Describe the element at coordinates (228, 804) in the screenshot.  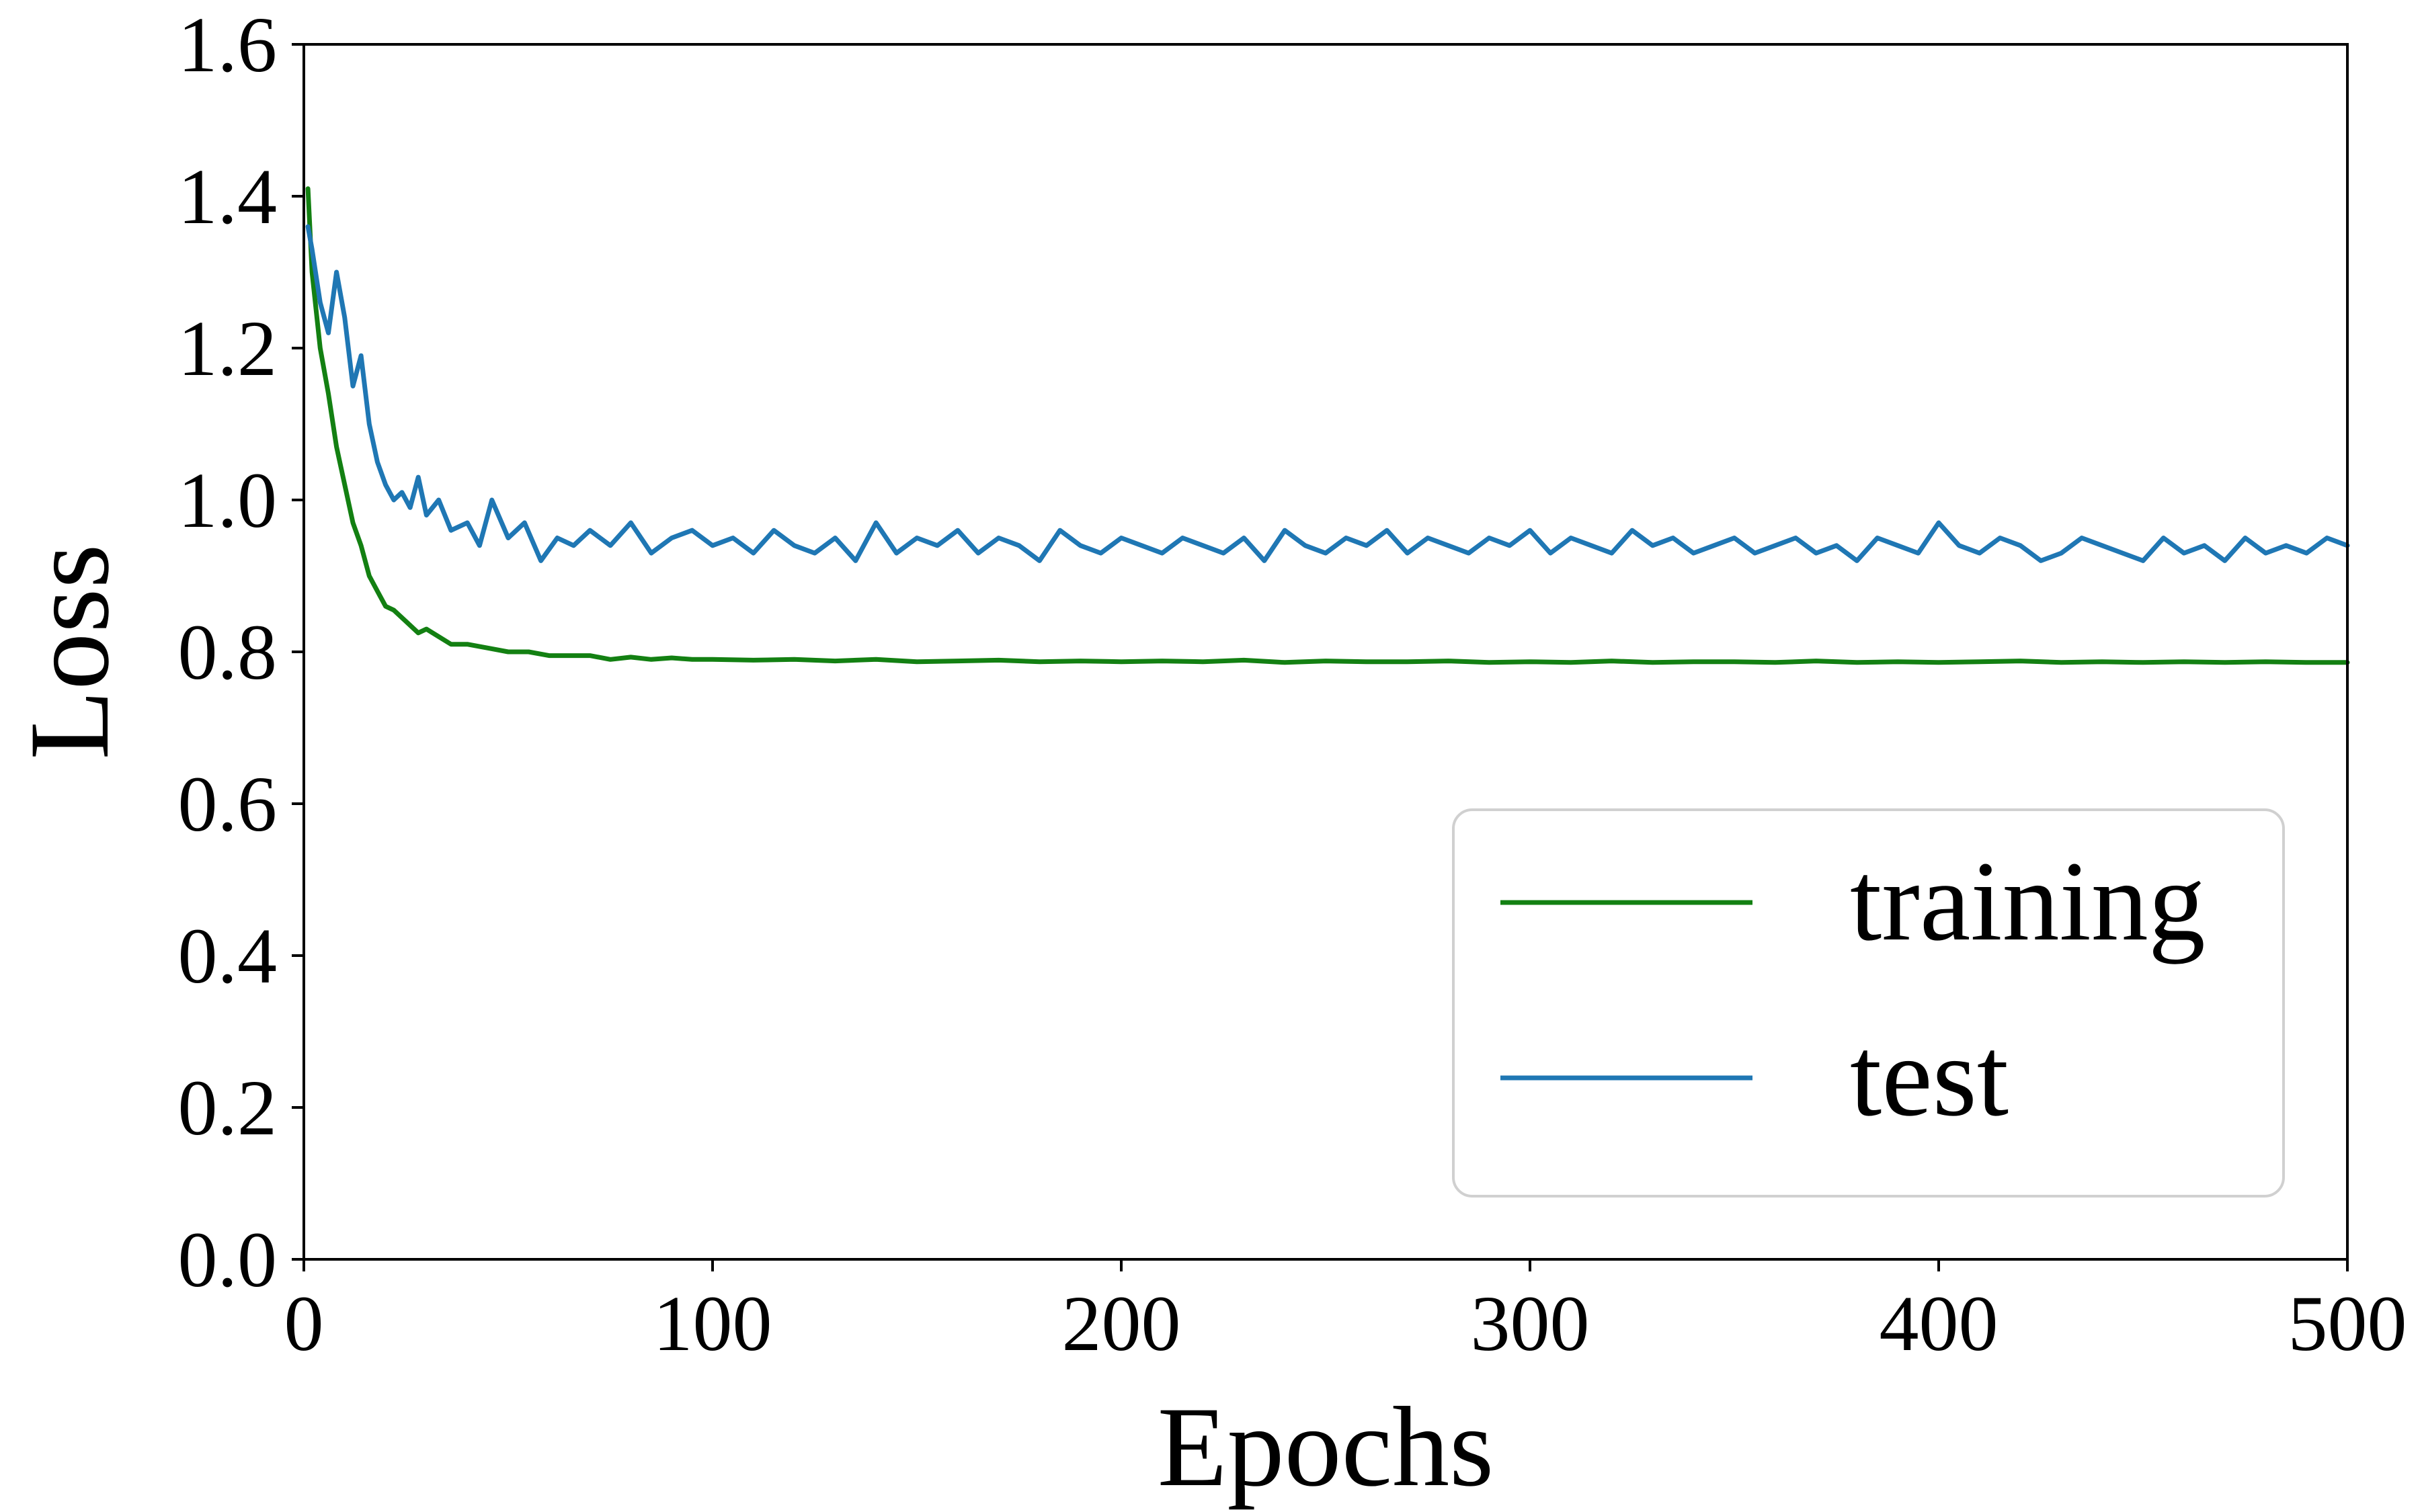
I see `y-tick-label: 0.6` at that location.